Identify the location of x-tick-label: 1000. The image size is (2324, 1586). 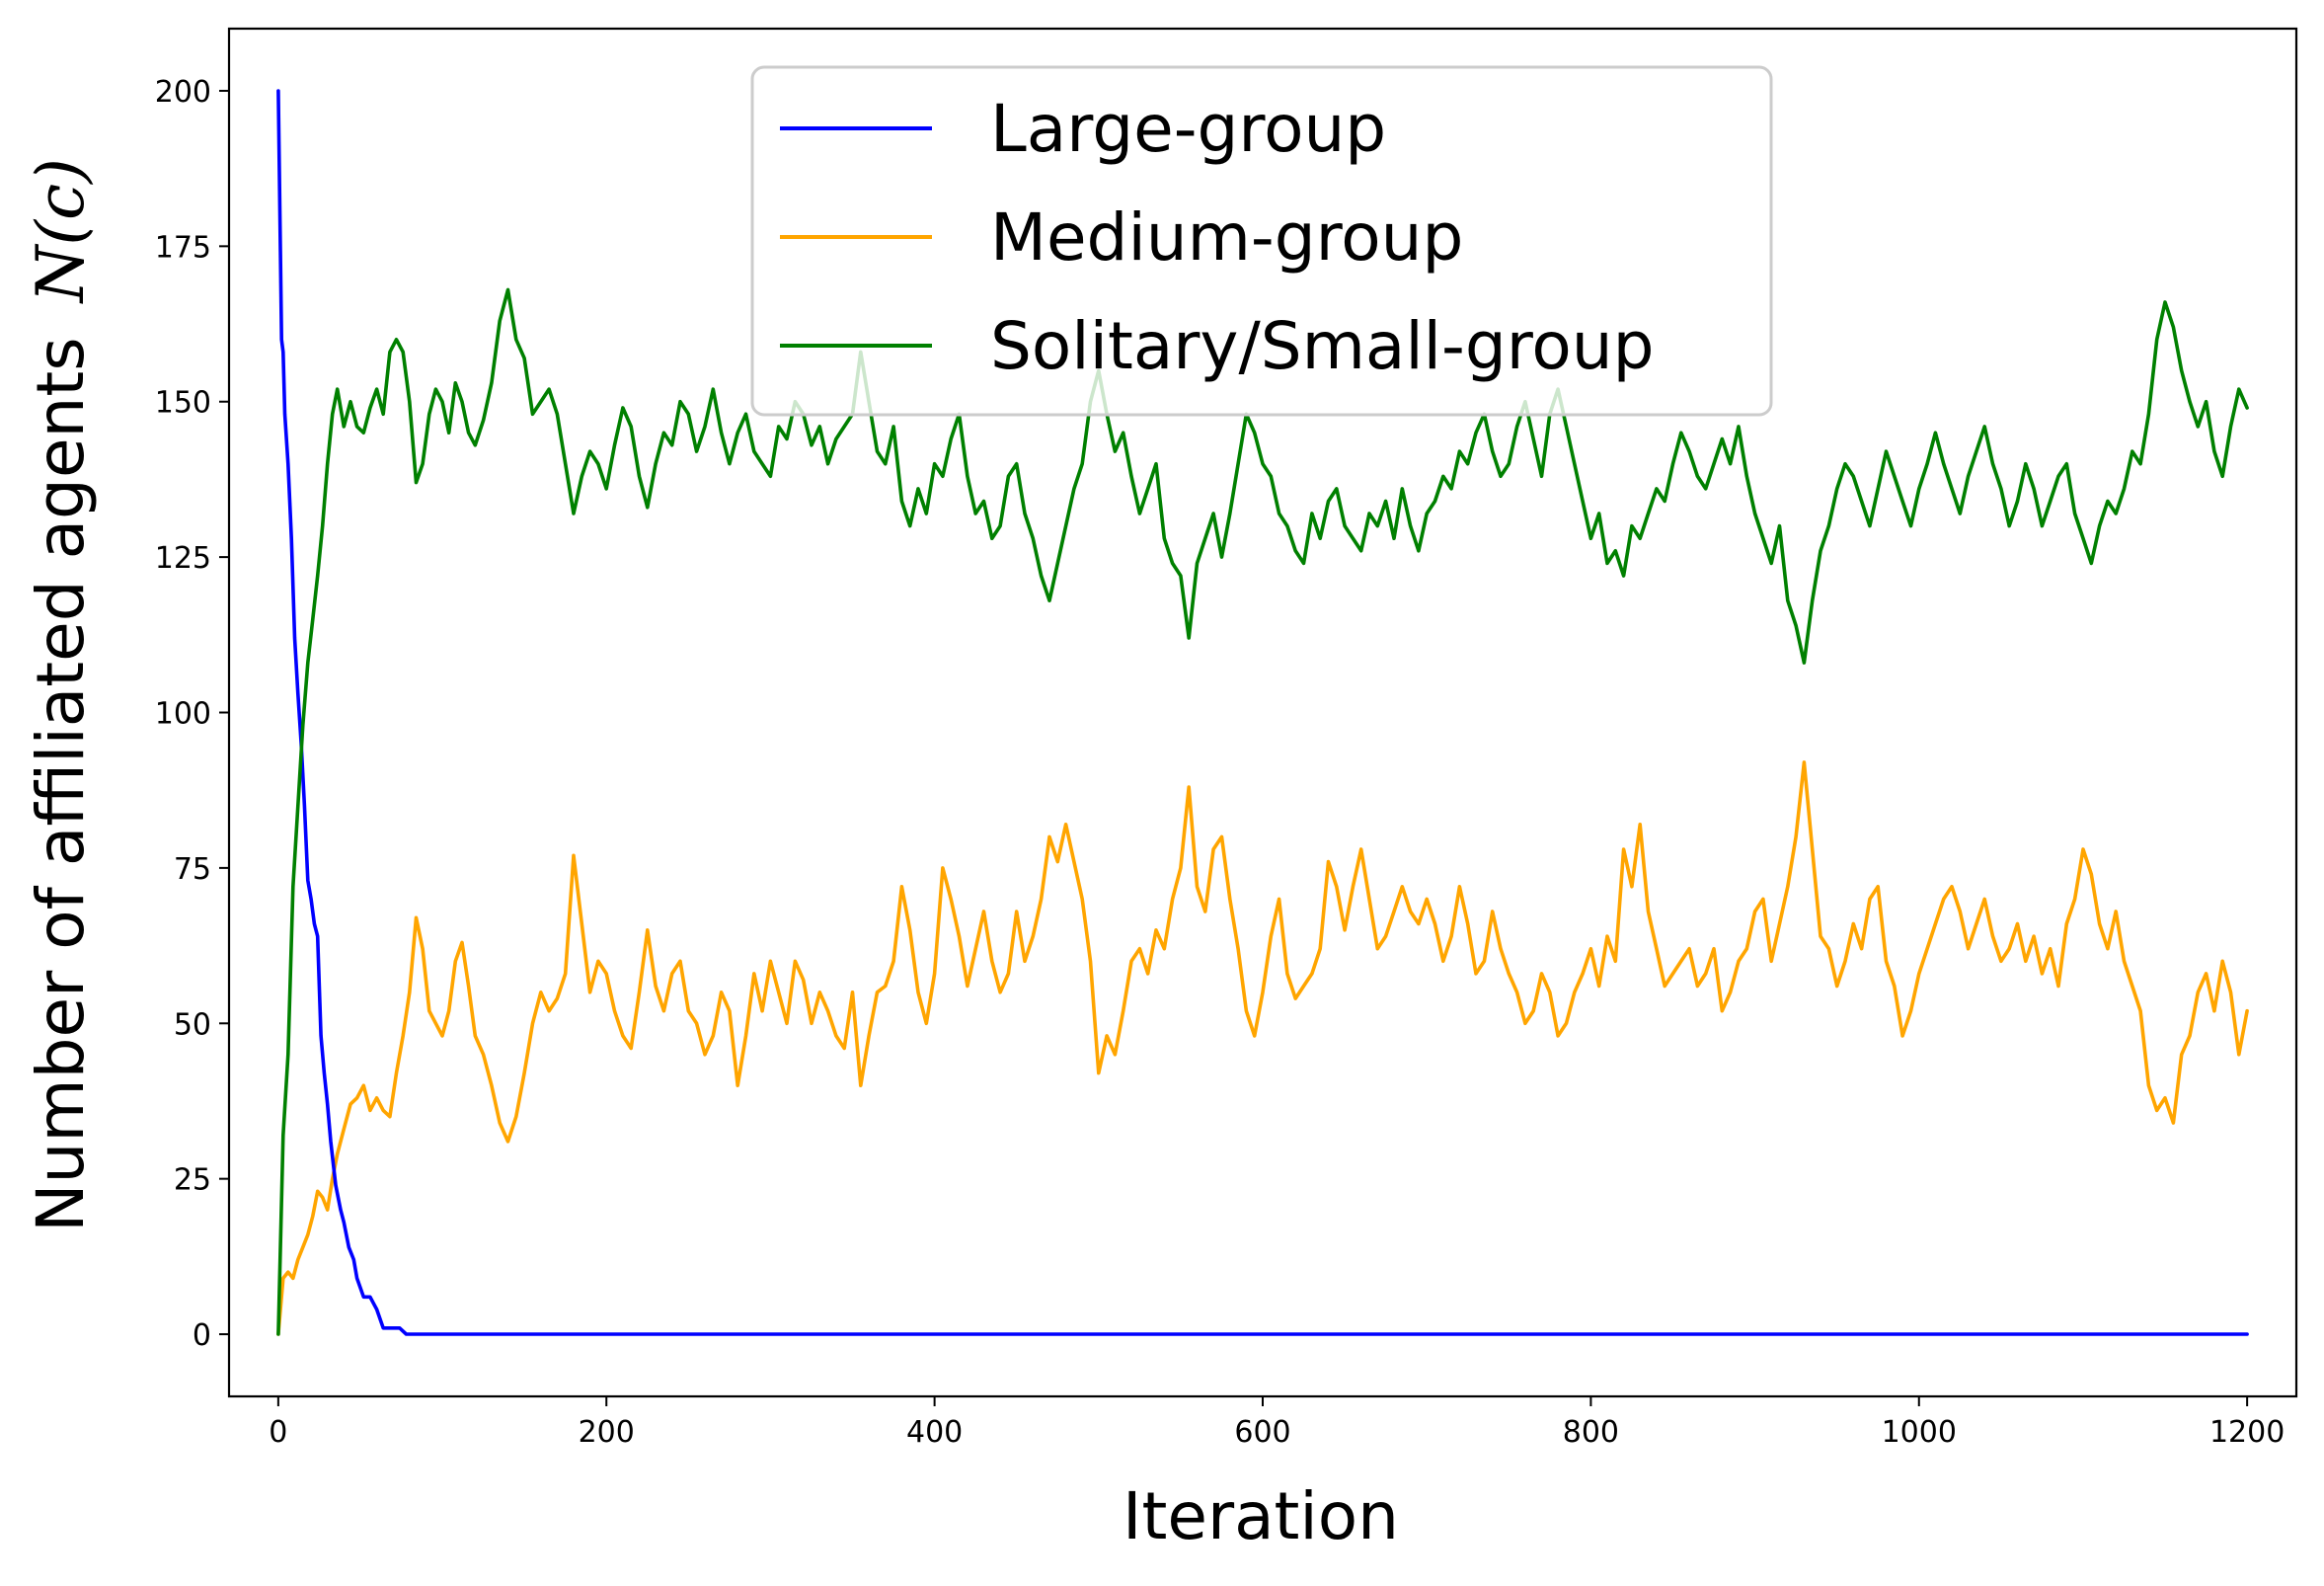
(1919, 1432).